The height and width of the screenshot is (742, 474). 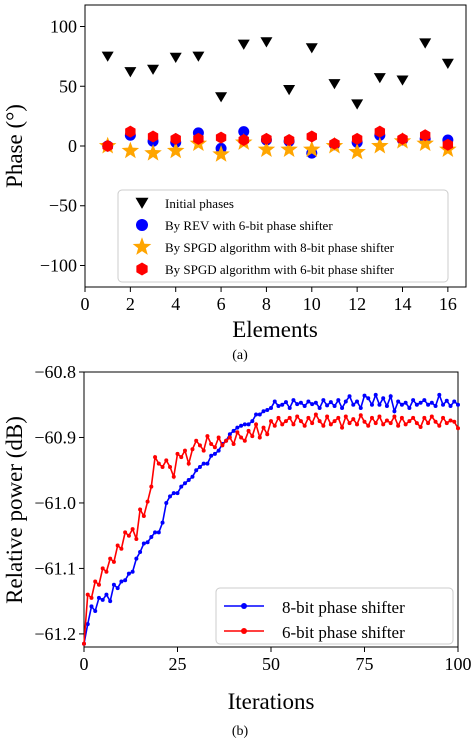 I want to click on chart-a-x-tick-label: 4, so click(x=175, y=304).